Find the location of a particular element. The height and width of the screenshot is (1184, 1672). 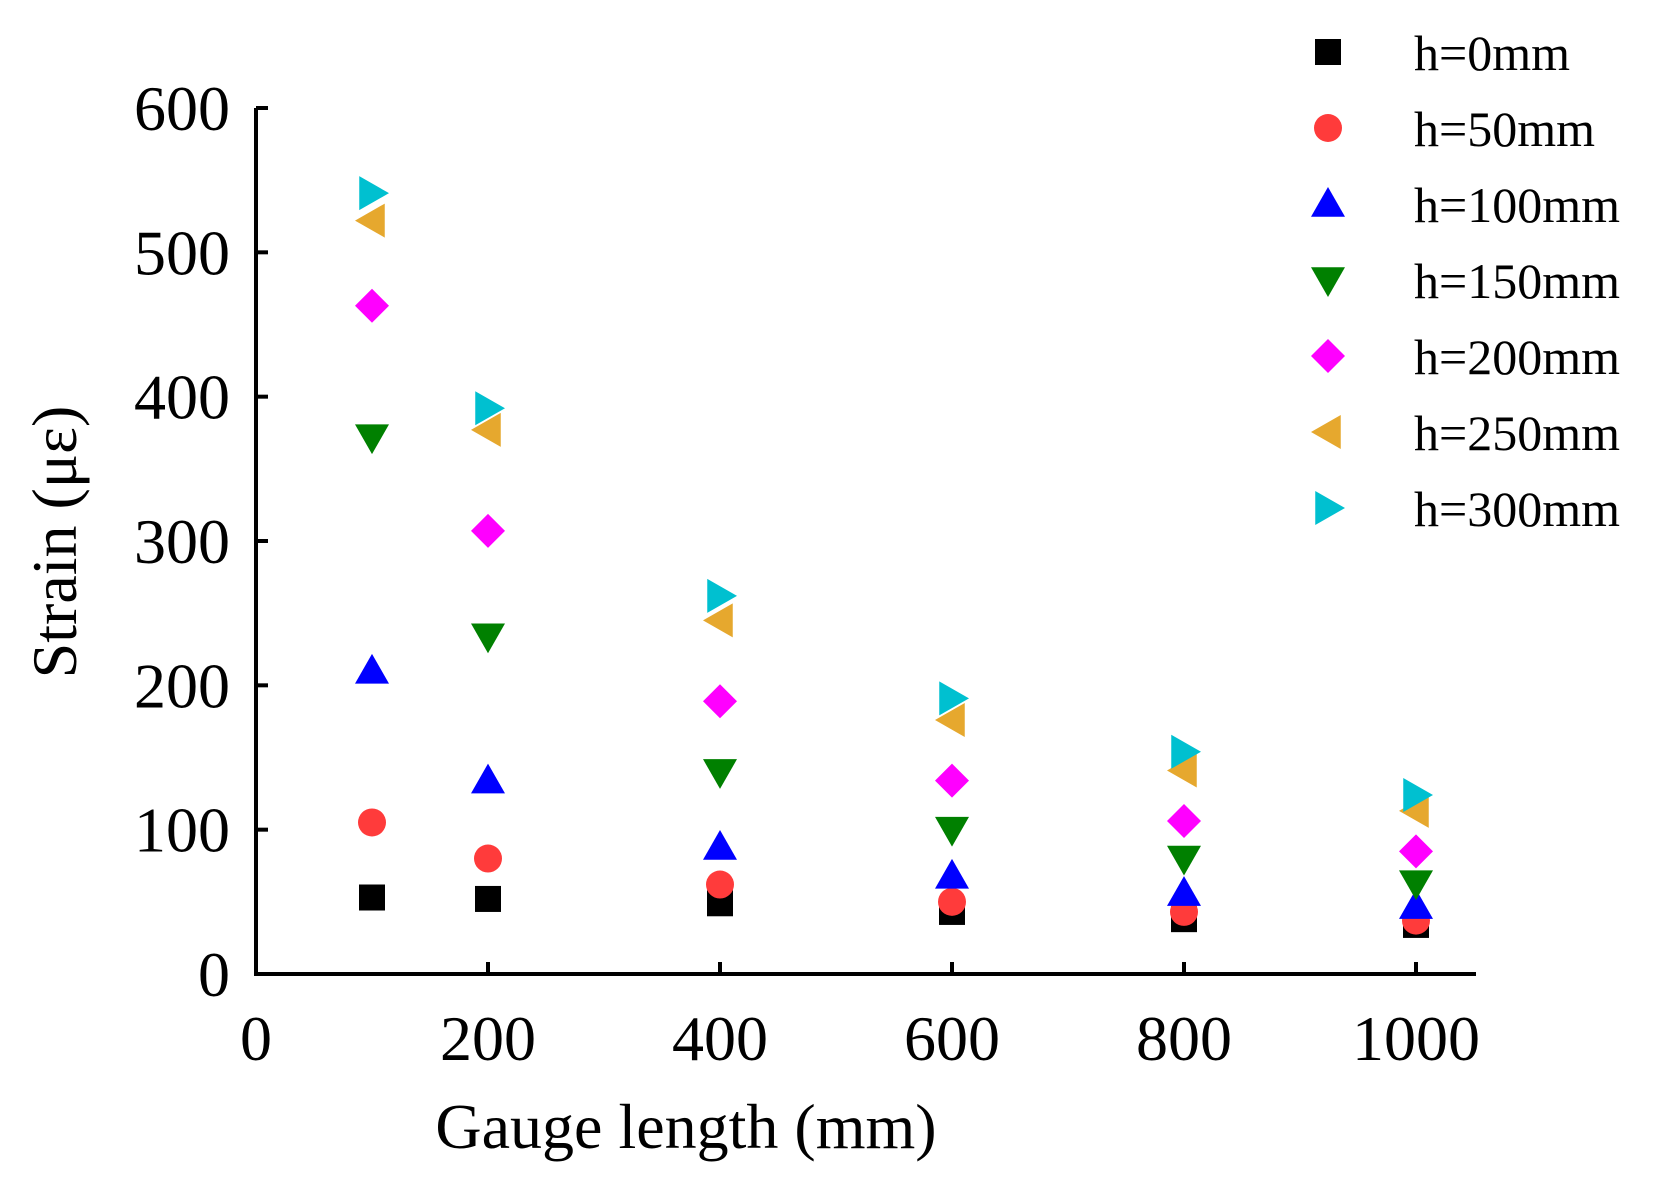

legend-item: h=300mm is located at coordinates (1467, 509).